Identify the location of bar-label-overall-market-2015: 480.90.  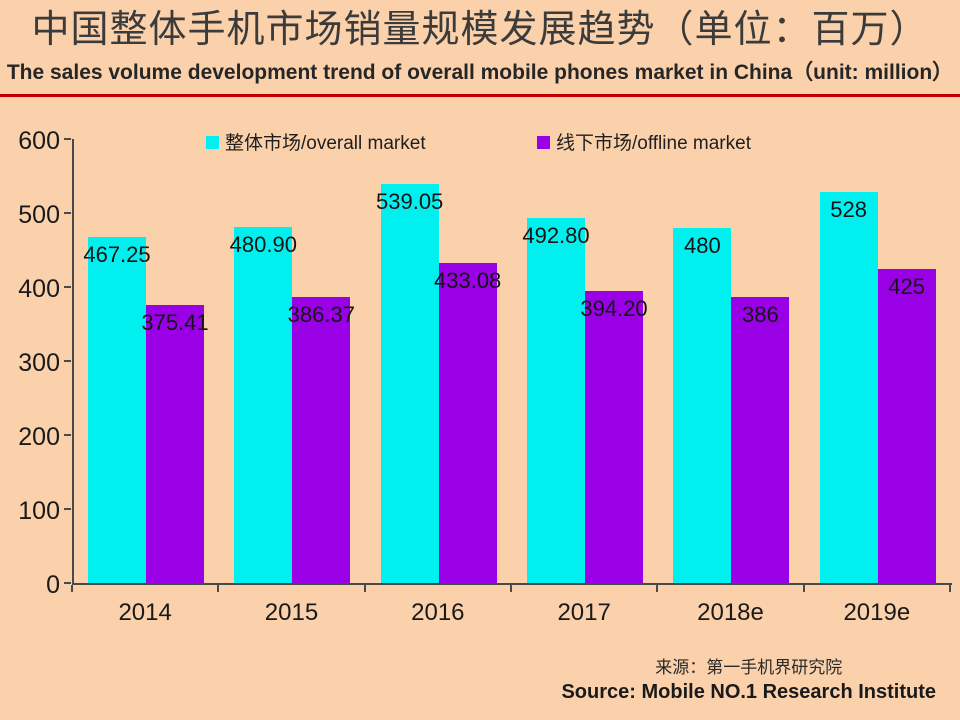
(263, 245).